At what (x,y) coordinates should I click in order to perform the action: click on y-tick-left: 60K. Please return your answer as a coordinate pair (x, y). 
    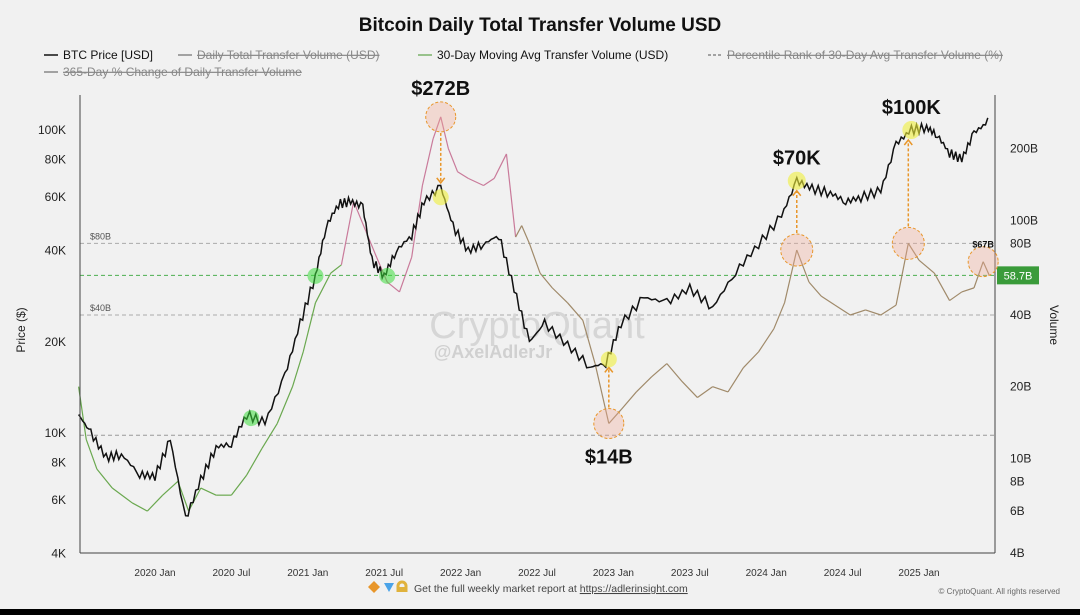
    Looking at the image, I should click on (55, 197).